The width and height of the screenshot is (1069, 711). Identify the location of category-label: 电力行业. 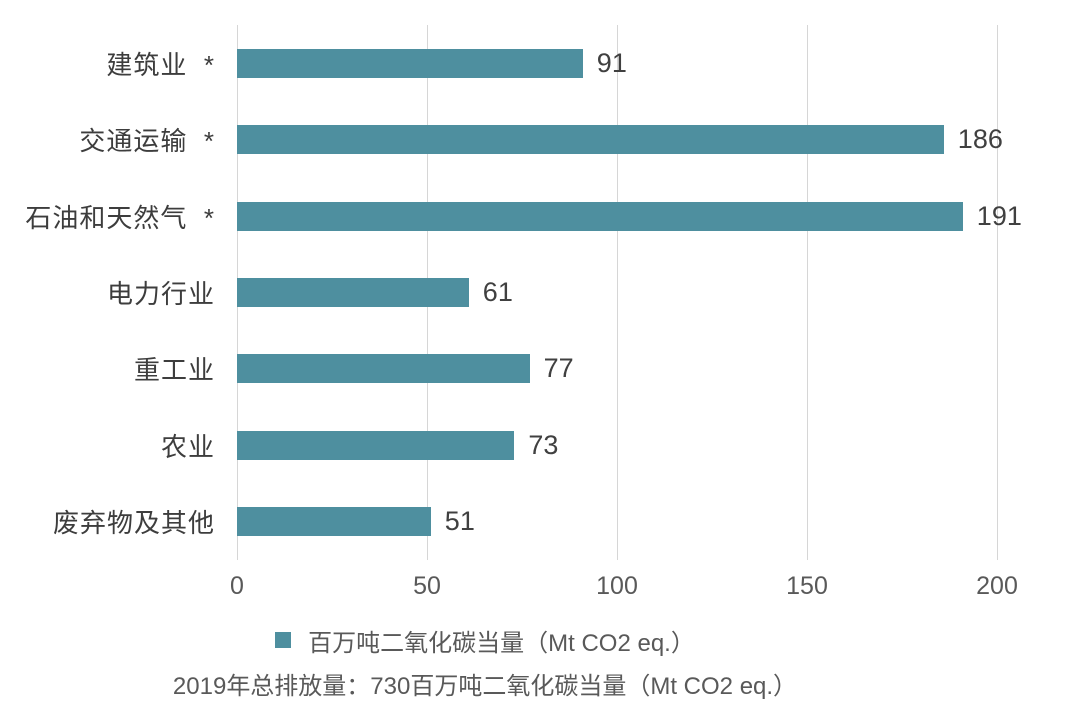
(160, 293).